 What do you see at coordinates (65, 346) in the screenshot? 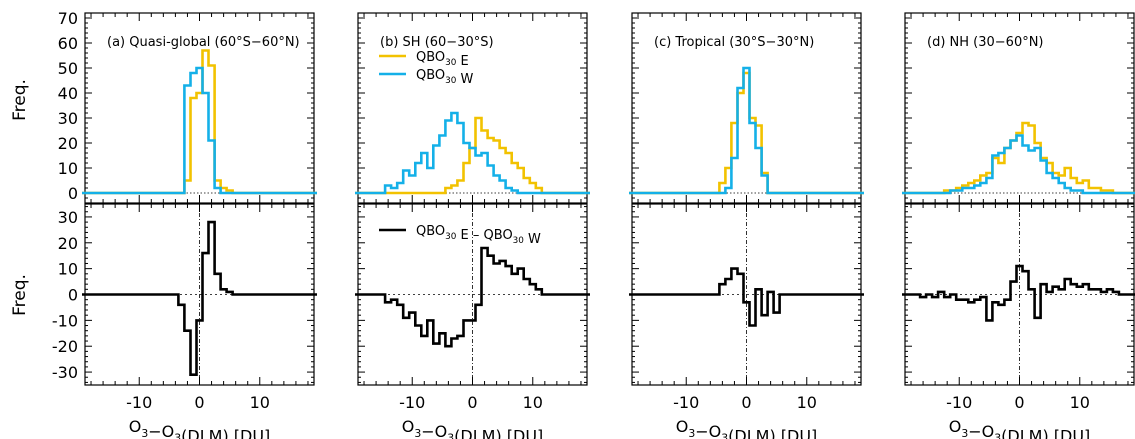
I see `y-tick-label: -20` at bounding box center [65, 346].